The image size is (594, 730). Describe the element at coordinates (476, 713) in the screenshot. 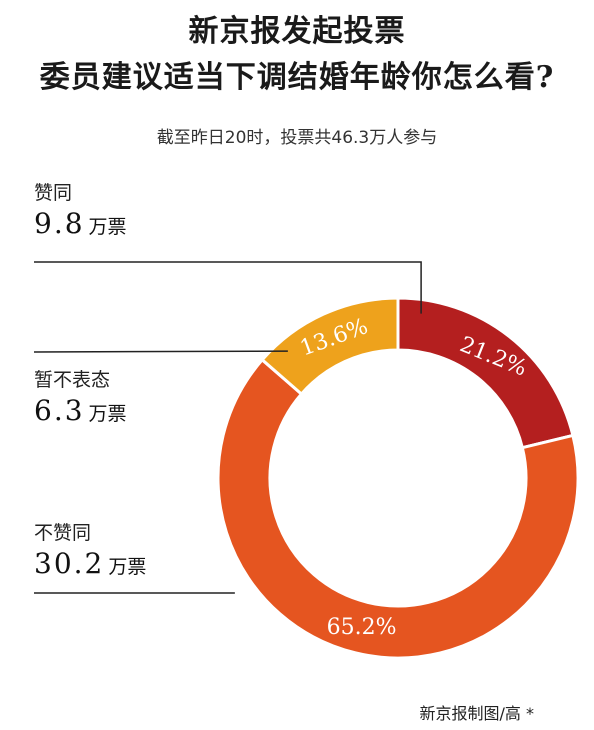

I see `credit-text: 新京报制图/高 *` at that location.